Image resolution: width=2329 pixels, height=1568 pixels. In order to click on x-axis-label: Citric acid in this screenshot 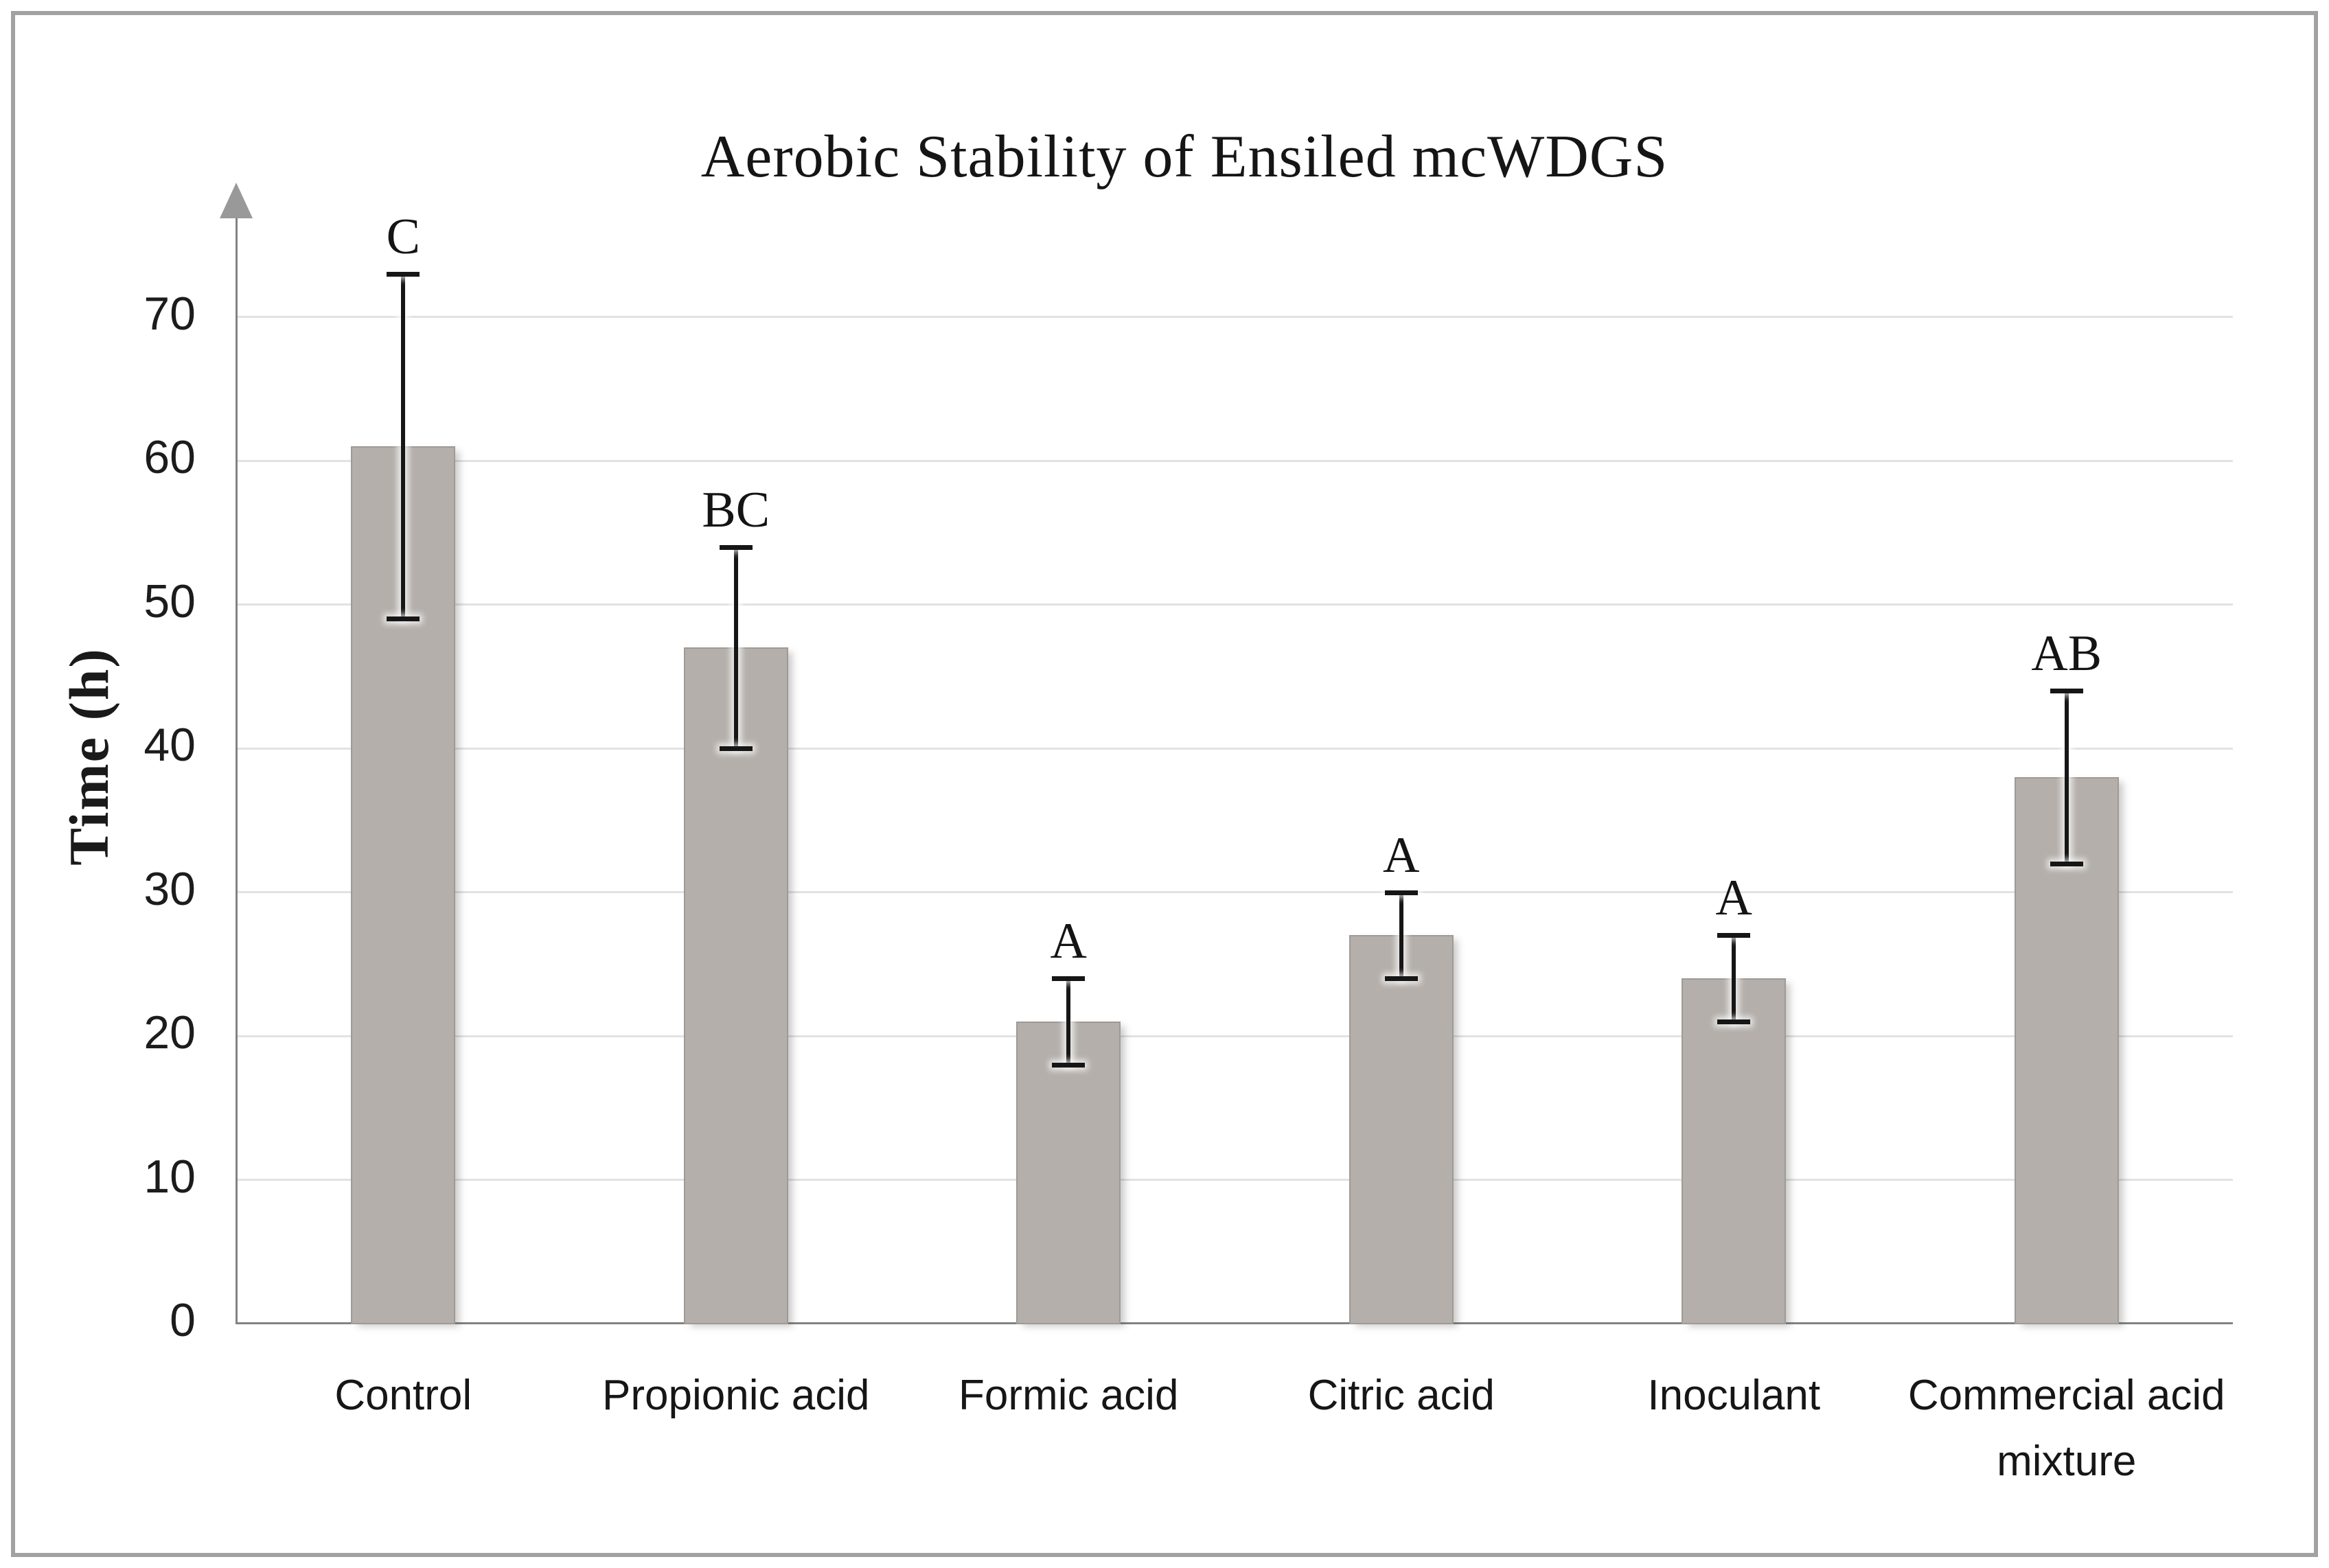, I will do `click(1401, 1395)`.